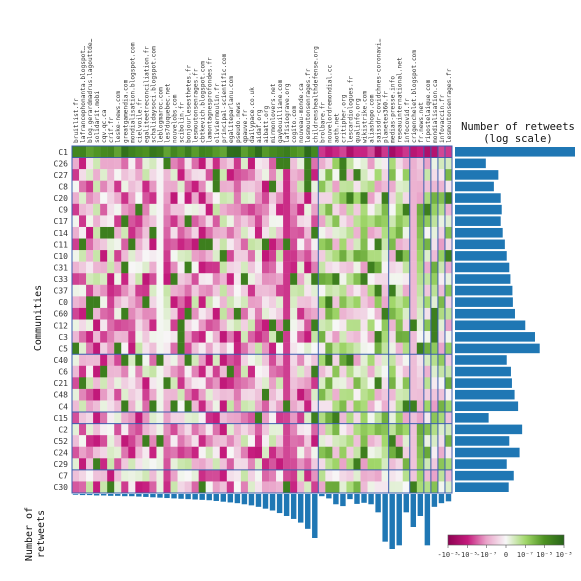 The width and height of the screenshot is (581, 581). I want to click on row-label: C26, so click(61, 163).